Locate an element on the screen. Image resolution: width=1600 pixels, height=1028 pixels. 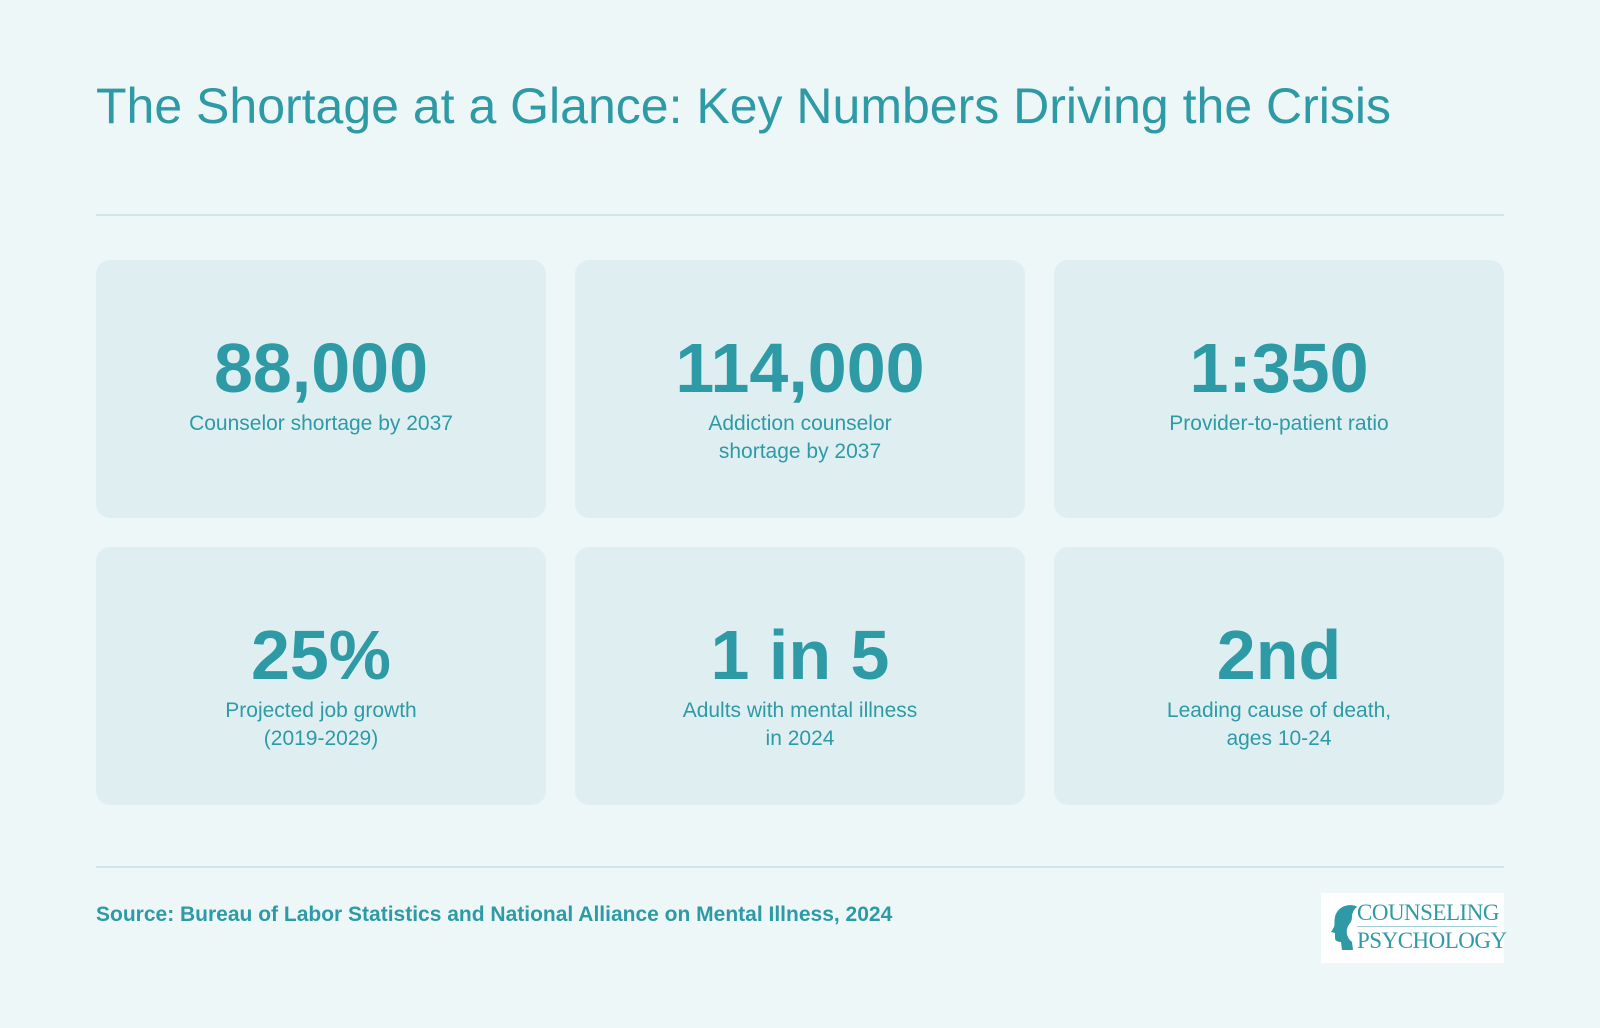
stat-value: 2nd is located at coordinates (1279, 655).